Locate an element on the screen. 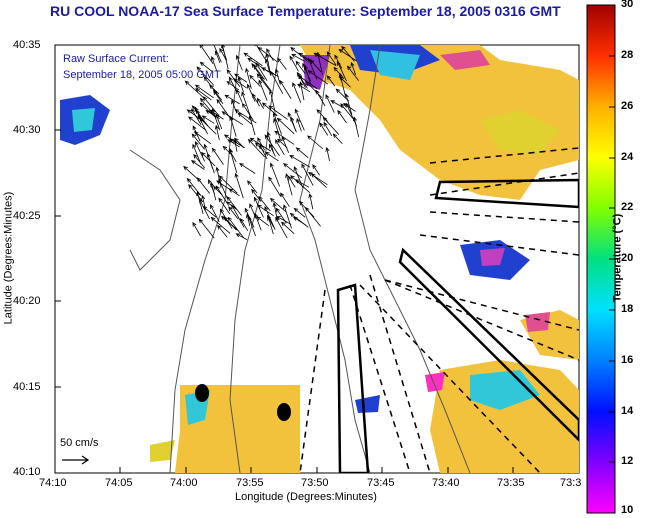 The image size is (651, 518). lon-tick: 74:05 is located at coordinates (119, 483).